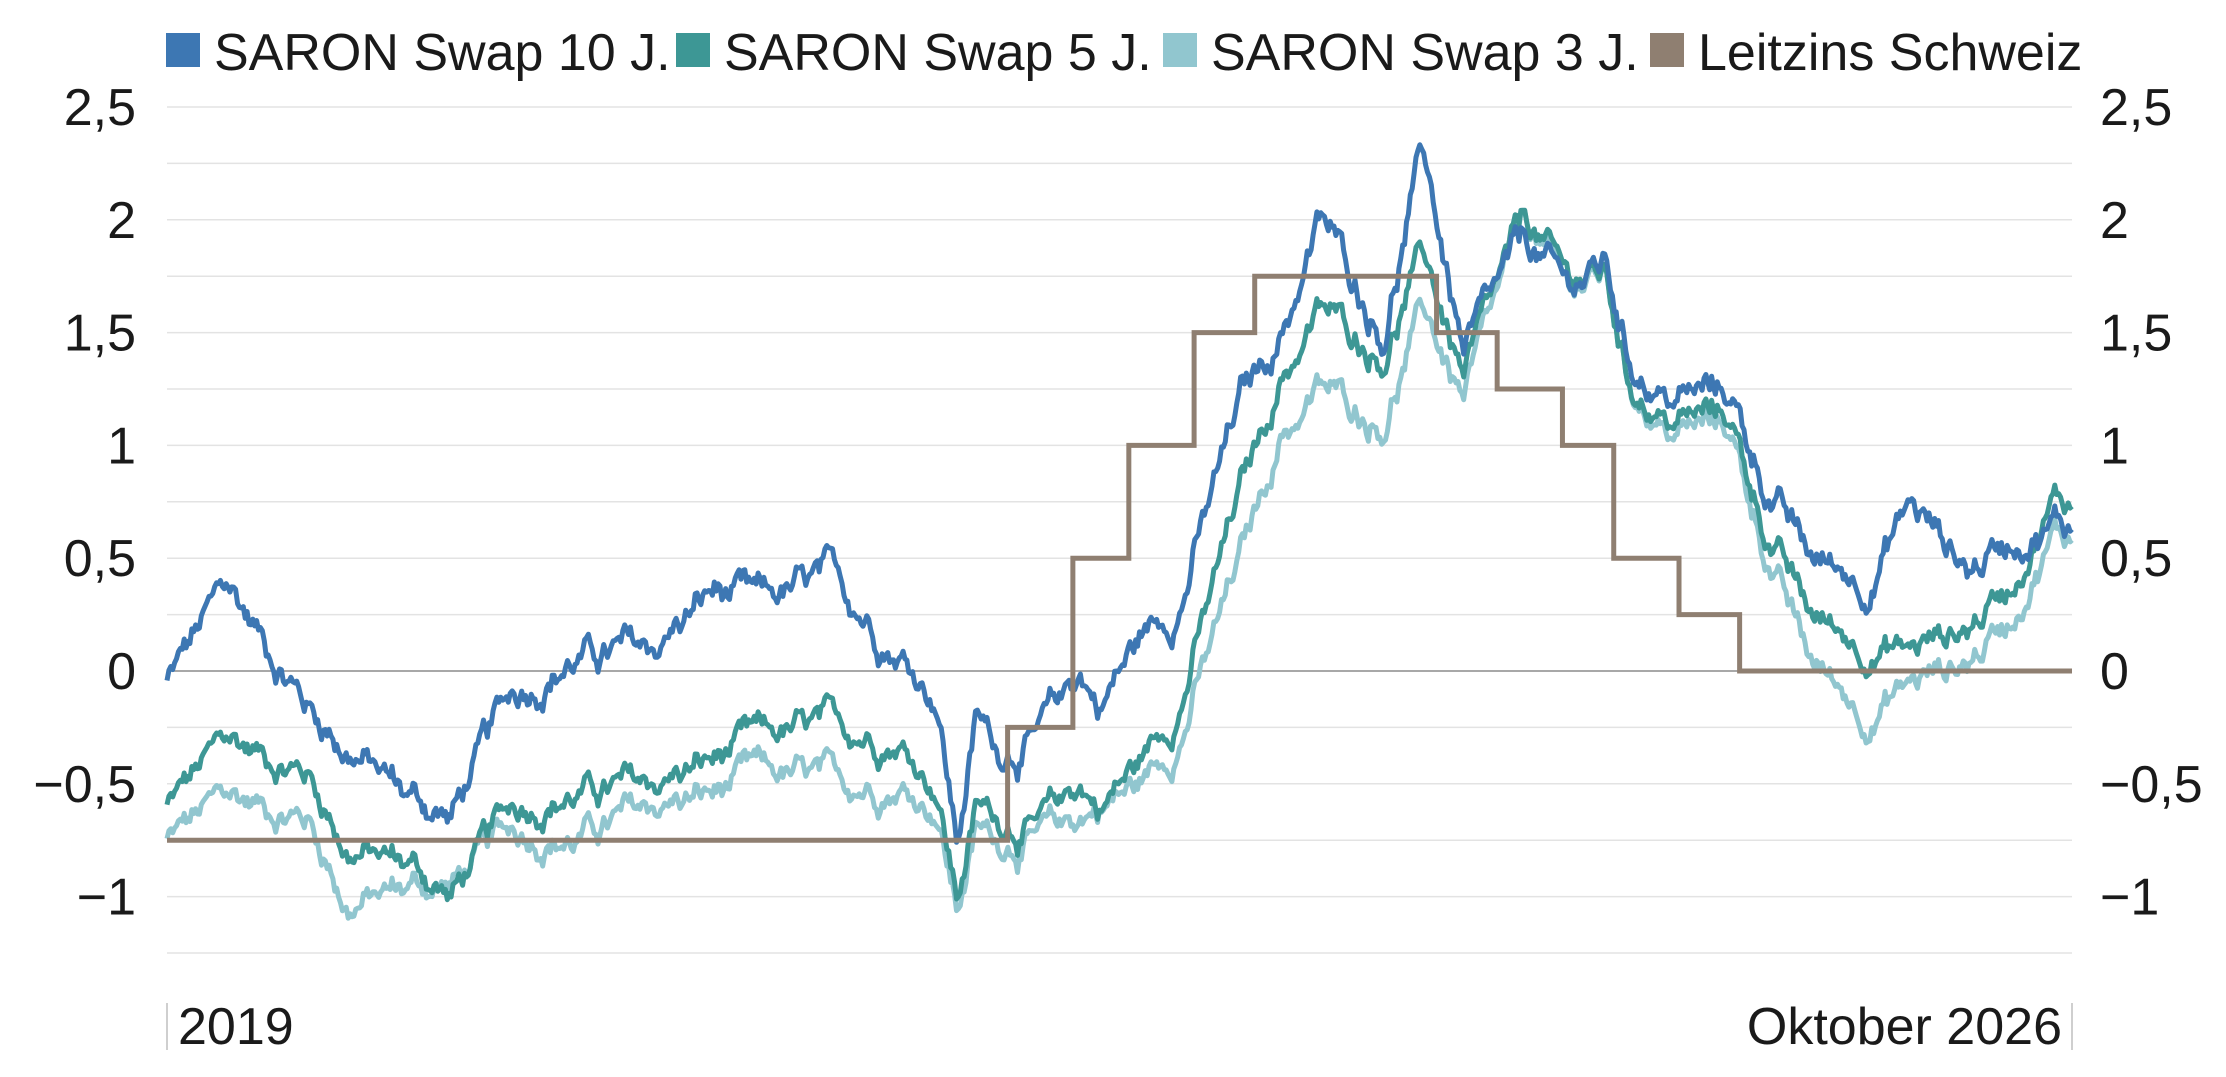  What do you see at coordinates (2136, 334) in the screenshot?
I see `y-tick-label-right: 1,5` at bounding box center [2136, 334].